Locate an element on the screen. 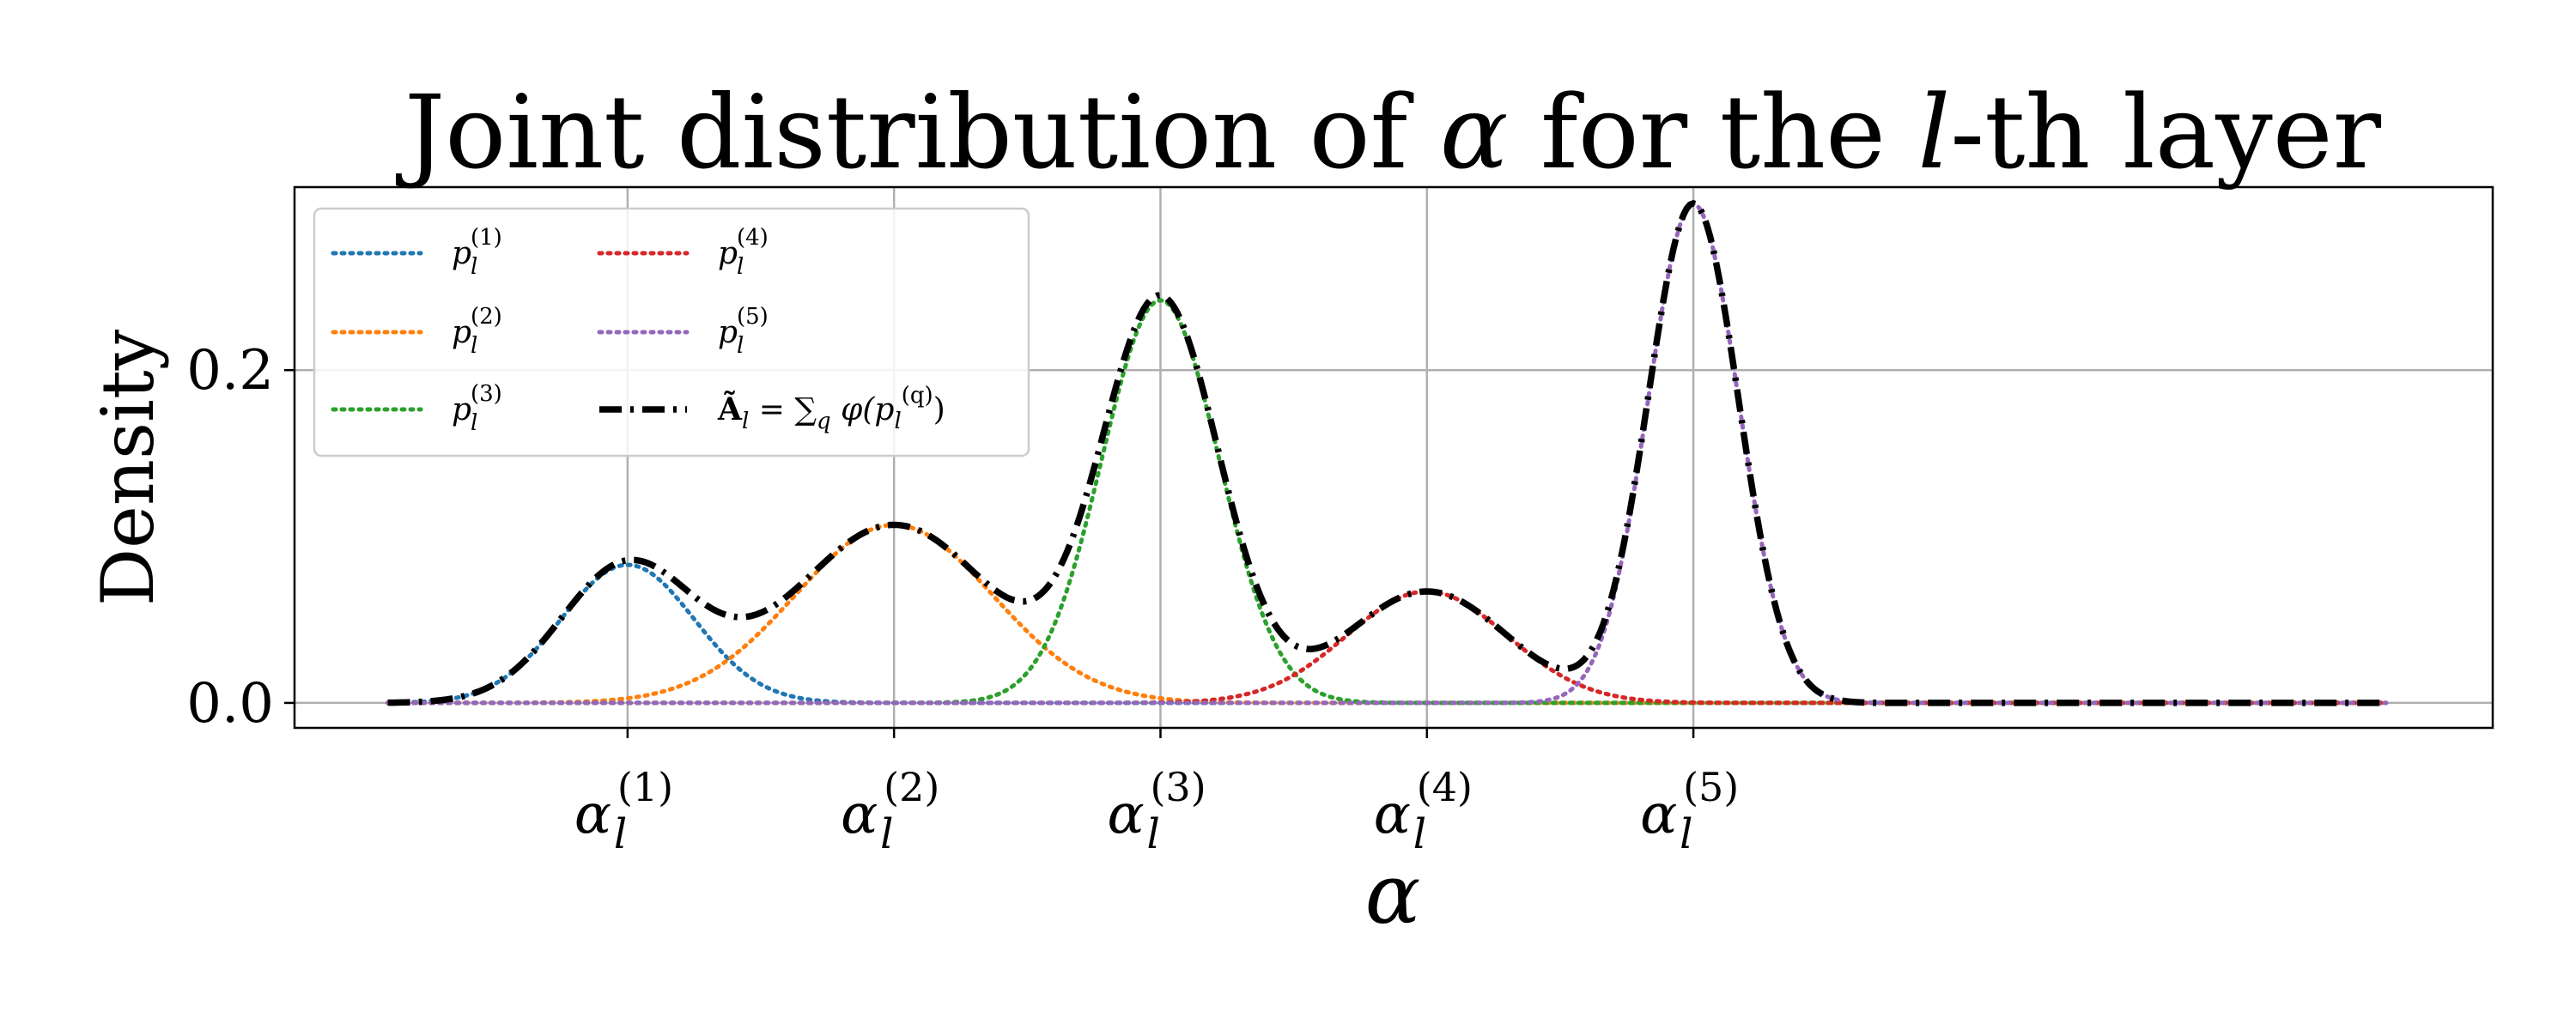 The width and height of the screenshot is (2576, 1030). legend-label-sub-1: l is located at coordinates (474, 267).